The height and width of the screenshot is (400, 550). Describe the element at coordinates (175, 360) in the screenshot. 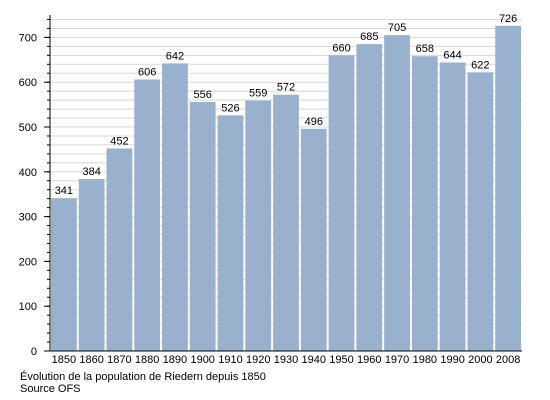

I see `x-tick-label-1890: 1890` at that location.